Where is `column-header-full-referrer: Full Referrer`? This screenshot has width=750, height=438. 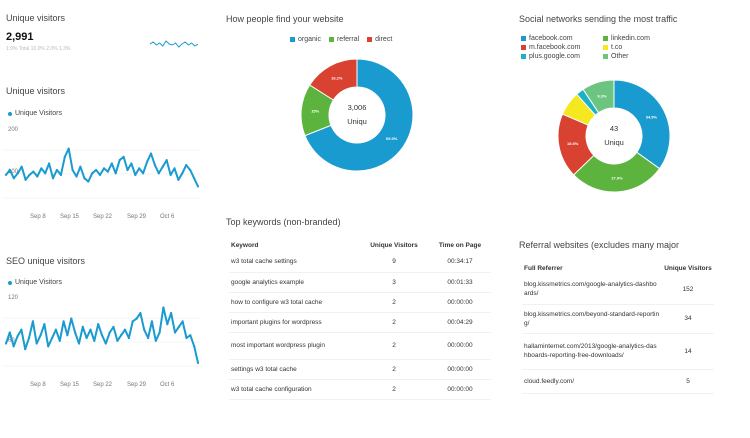 column-header-full-referrer: Full Referrer is located at coordinates (543, 268).